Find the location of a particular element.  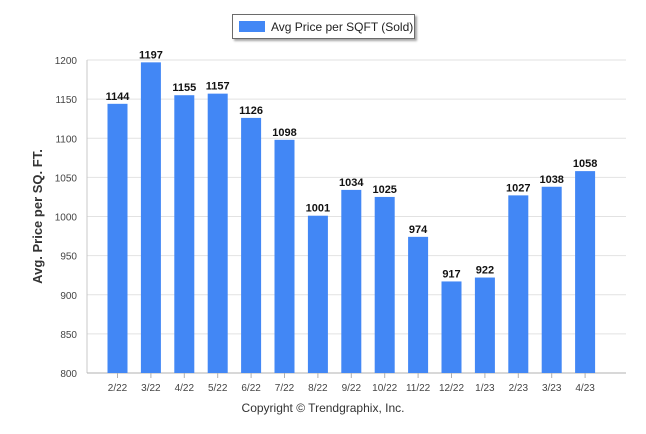

x-tick-label: 11/22 is located at coordinates (418, 388).